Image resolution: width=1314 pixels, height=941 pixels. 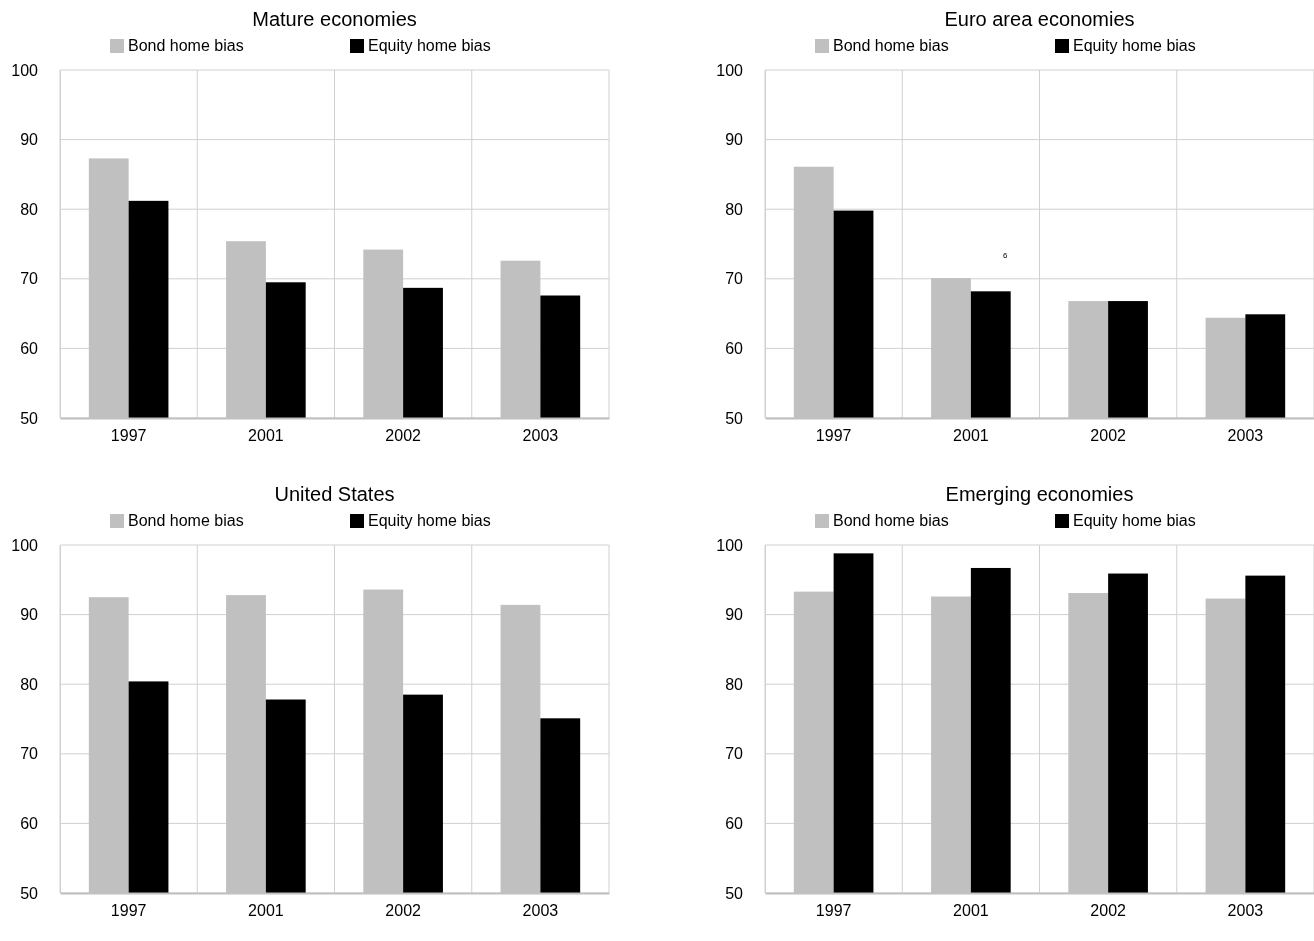 I want to click on chart-title: United States, so click(x=334, y=494).